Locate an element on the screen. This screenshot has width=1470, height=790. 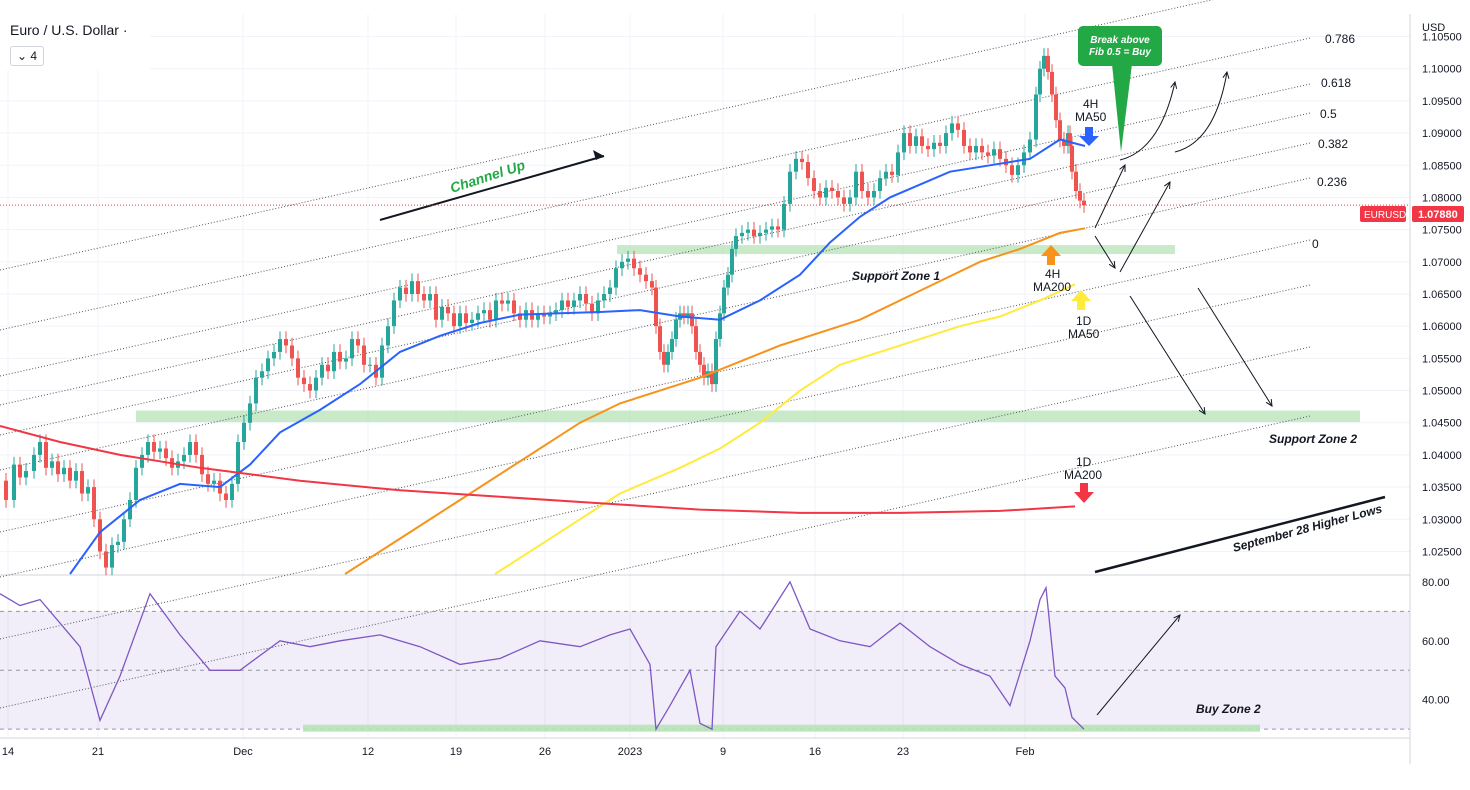
time-tick-9: 23 is located at coordinates (903, 752).